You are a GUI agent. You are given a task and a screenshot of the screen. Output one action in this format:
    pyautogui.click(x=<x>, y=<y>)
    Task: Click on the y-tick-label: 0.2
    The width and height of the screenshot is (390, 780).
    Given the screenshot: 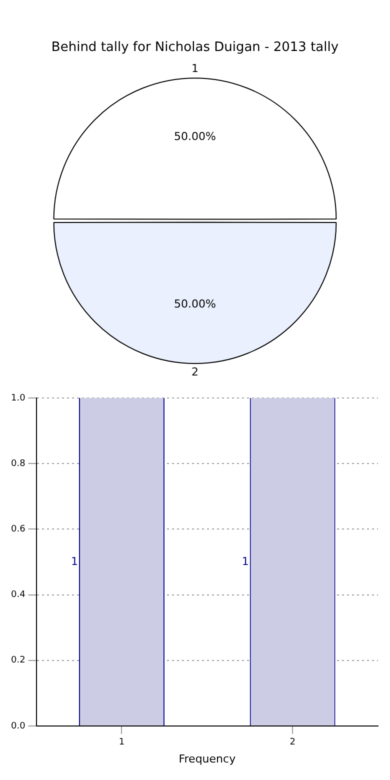 What is the action you would take?
    pyautogui.click(x=18, y=661)
    